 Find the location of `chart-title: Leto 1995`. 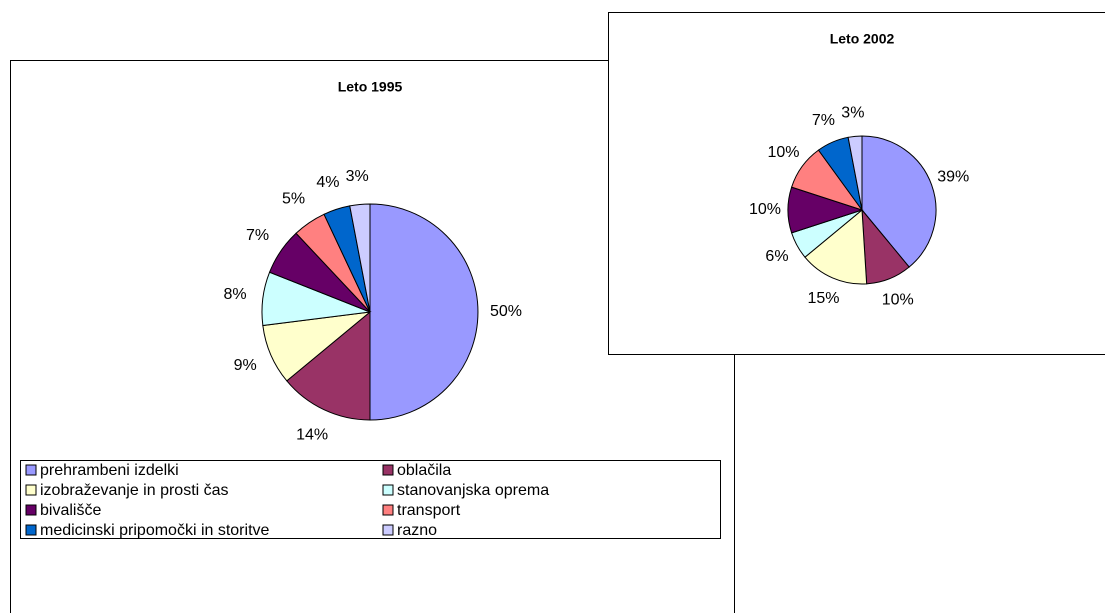

chart-title: Leto 1995 is located at coordinates (370, 87).